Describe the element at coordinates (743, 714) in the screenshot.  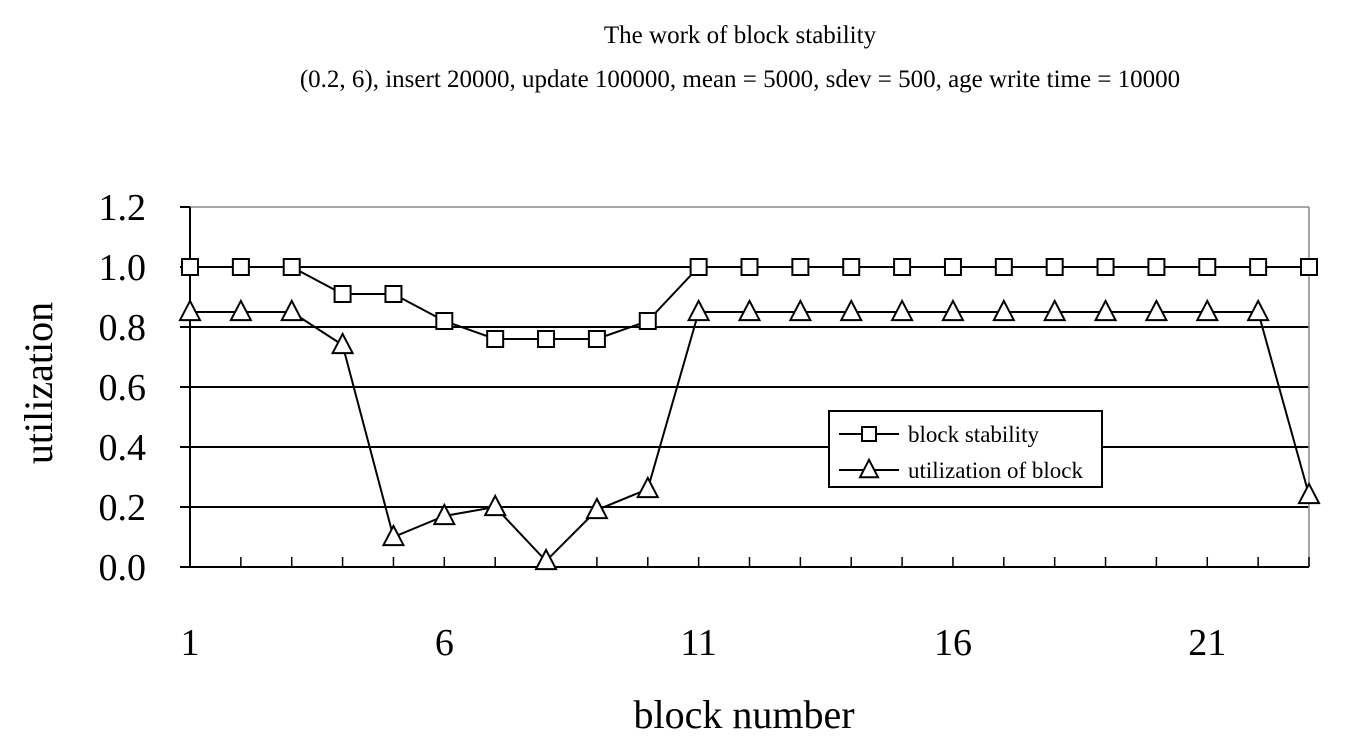
I see `x-axis-title: block number` at that location.